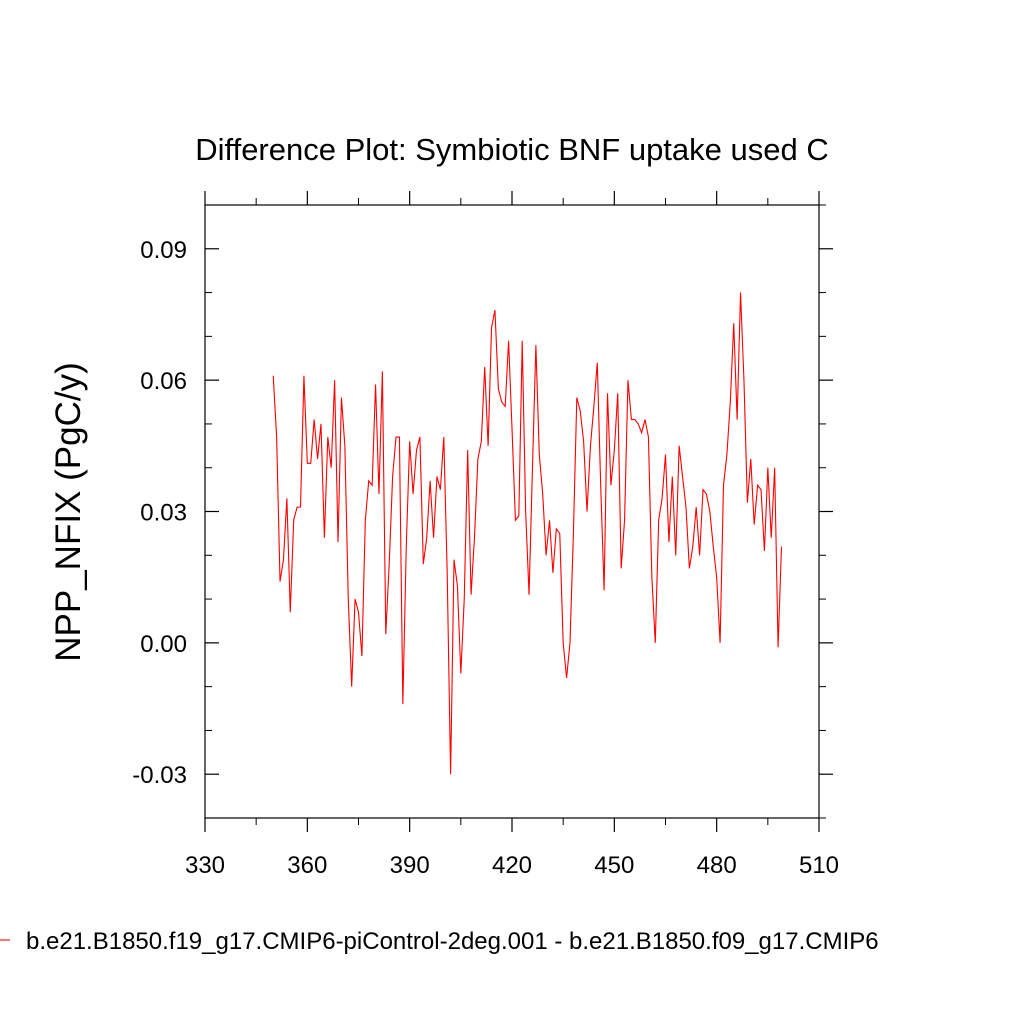 The image size is (1024, 1024). Describe the element at coordinates (159, 775) in the screenshot. I see `y-tick-label: -0.03` at that location.